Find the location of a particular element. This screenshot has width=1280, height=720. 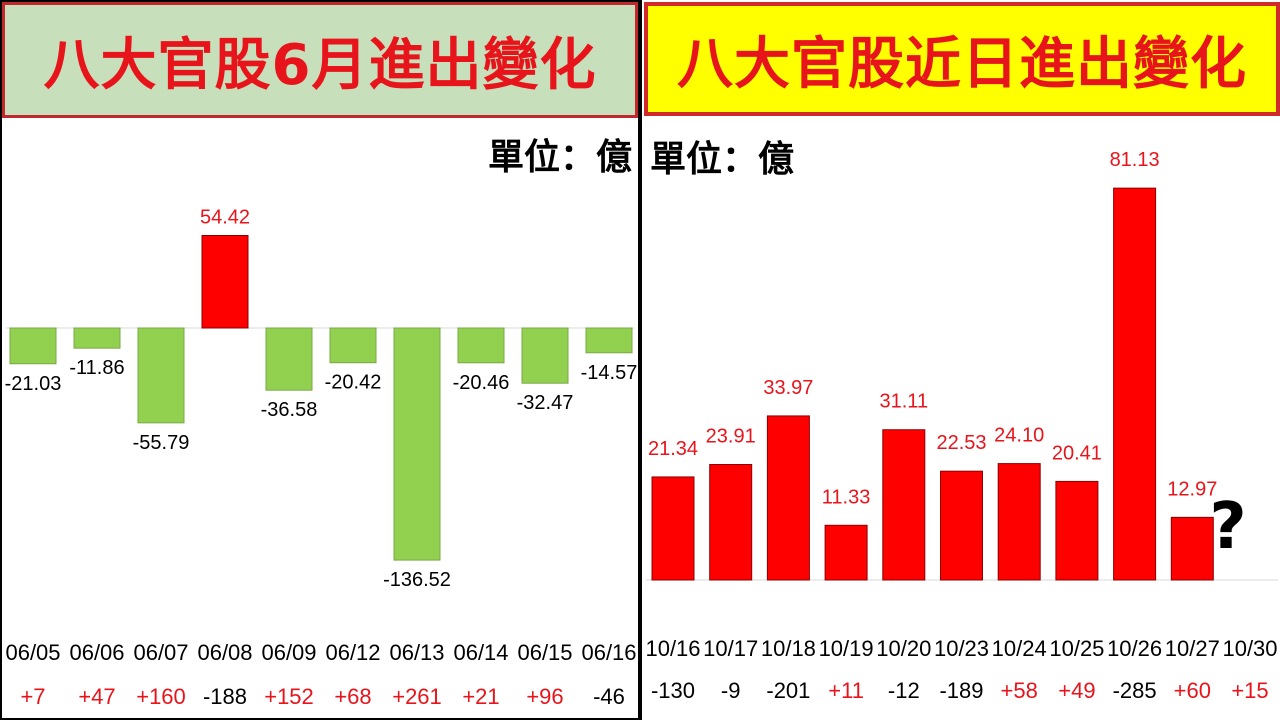

left-date-label: 06/16 is located at coordinates (608, 652).